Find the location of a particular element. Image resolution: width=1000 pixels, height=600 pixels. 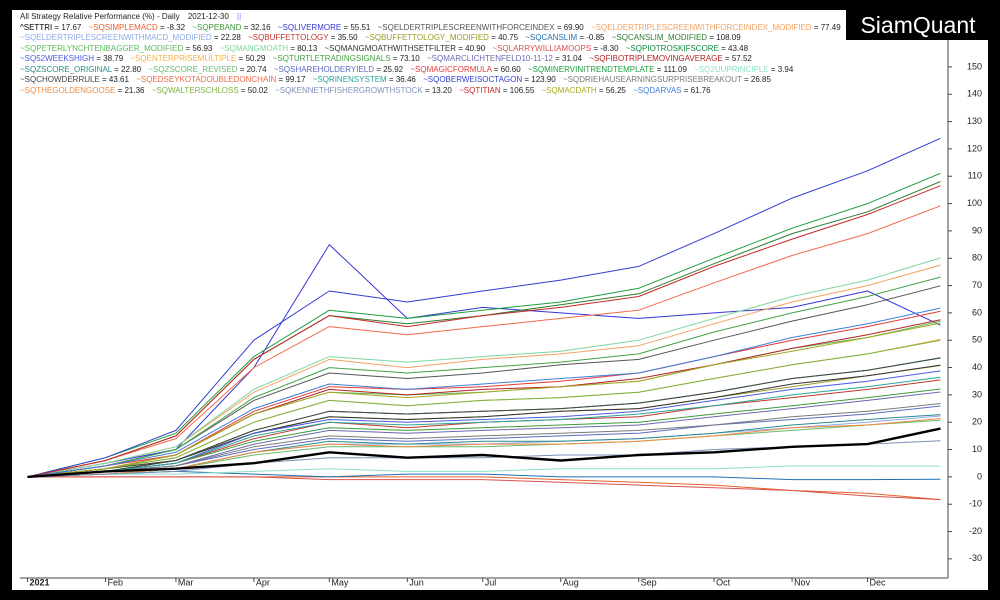

y-tick-label: -30 is located at coordinates (975, 558).